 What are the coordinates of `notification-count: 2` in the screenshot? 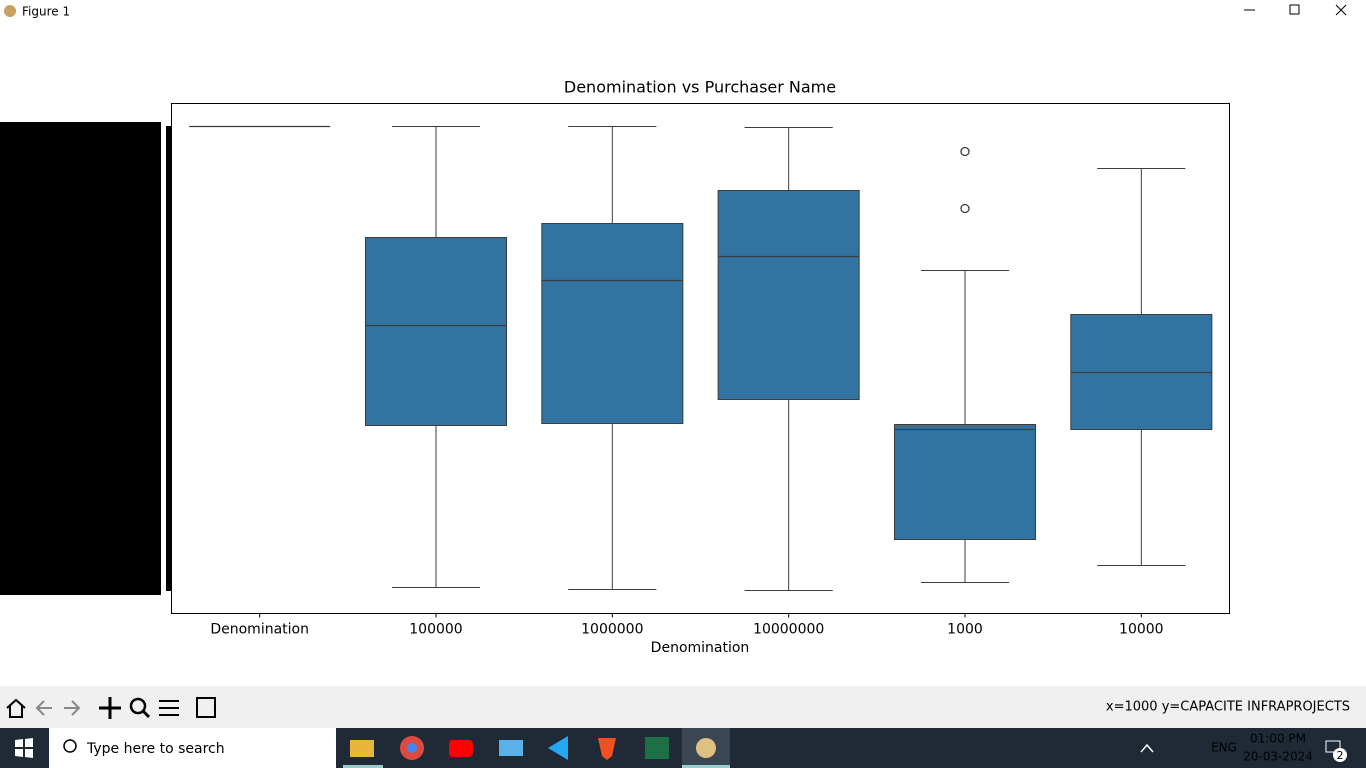 It's located at (1340, 755).